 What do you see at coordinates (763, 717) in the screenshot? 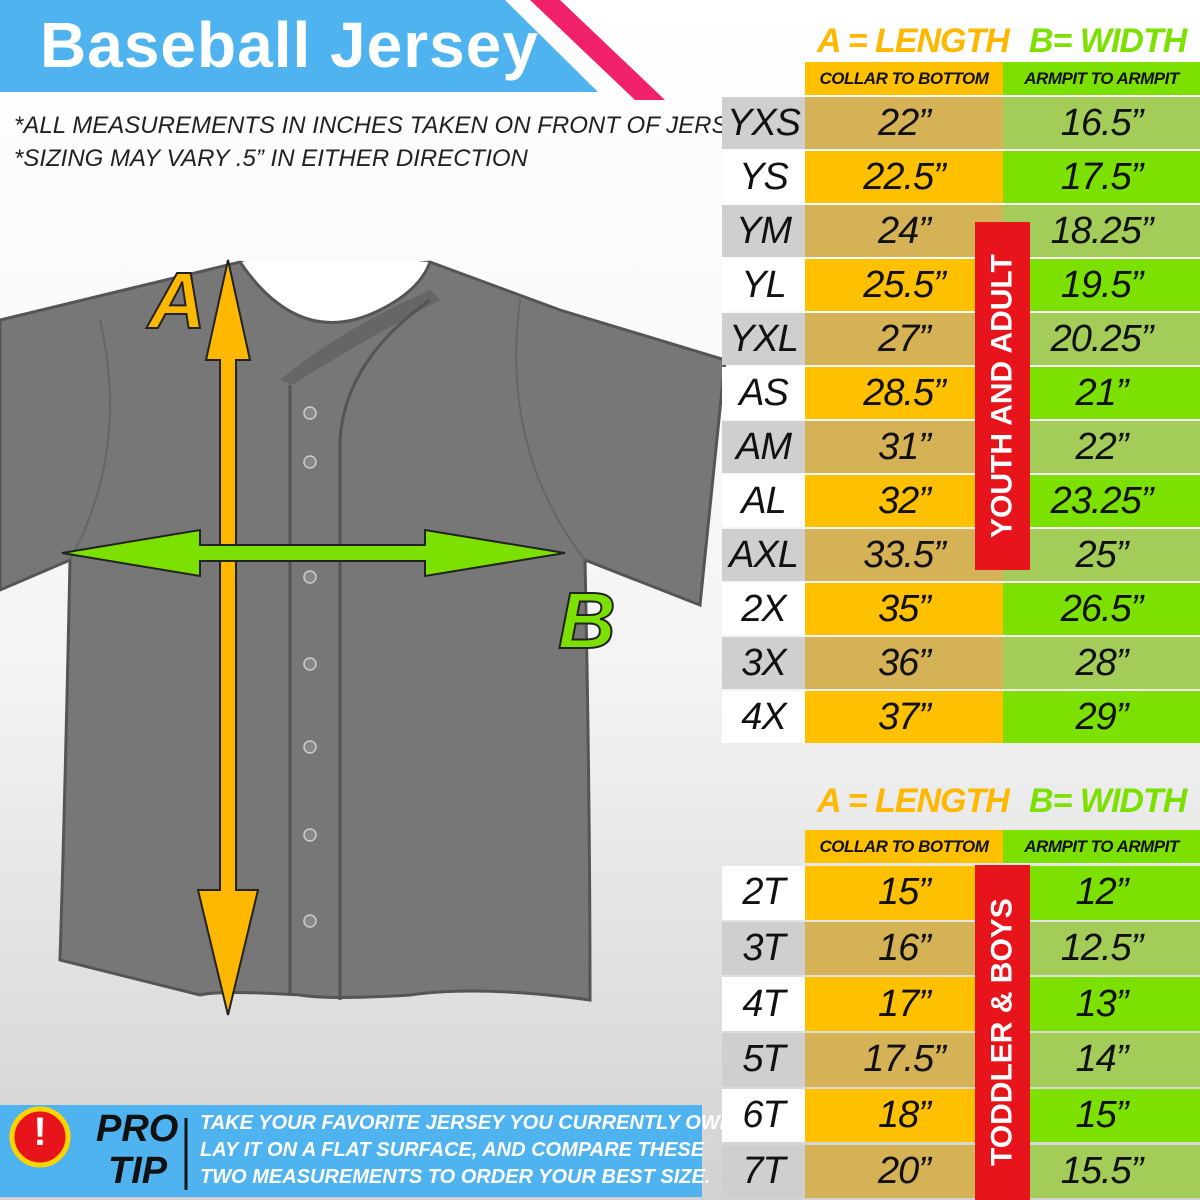
I see `cell-size: 4X` at bounding box center [763, 717].